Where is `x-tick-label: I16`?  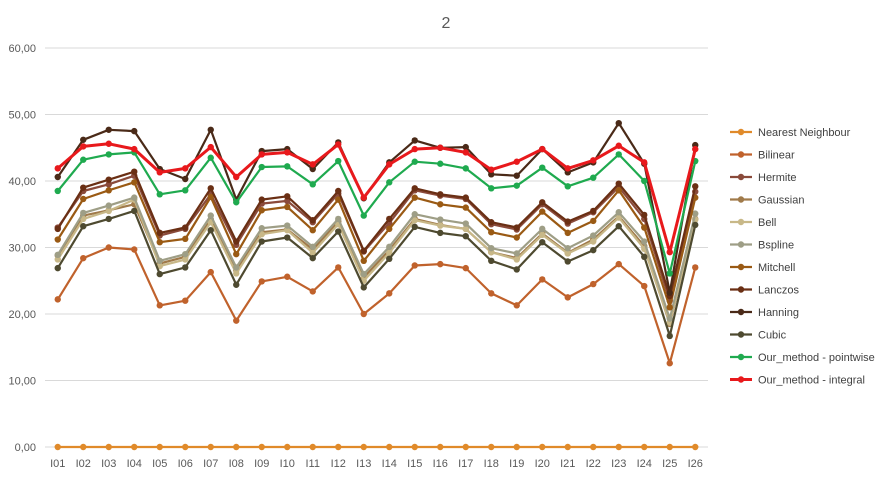
x-tick-label: I16 is located at coordinates (440, 464).